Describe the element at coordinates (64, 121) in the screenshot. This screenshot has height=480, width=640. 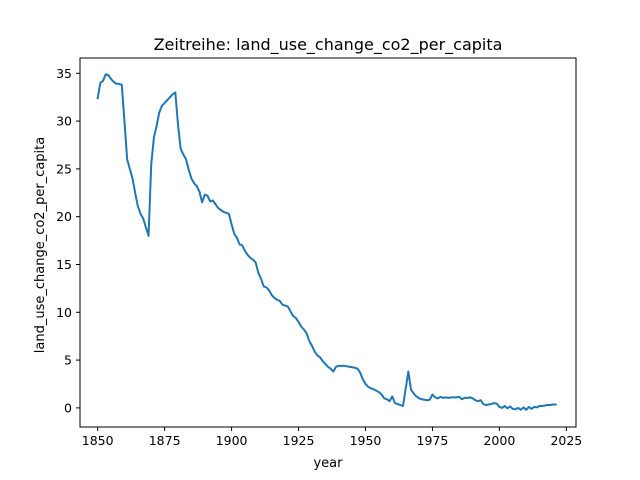
I see `y-tick-label: 30` at that location.